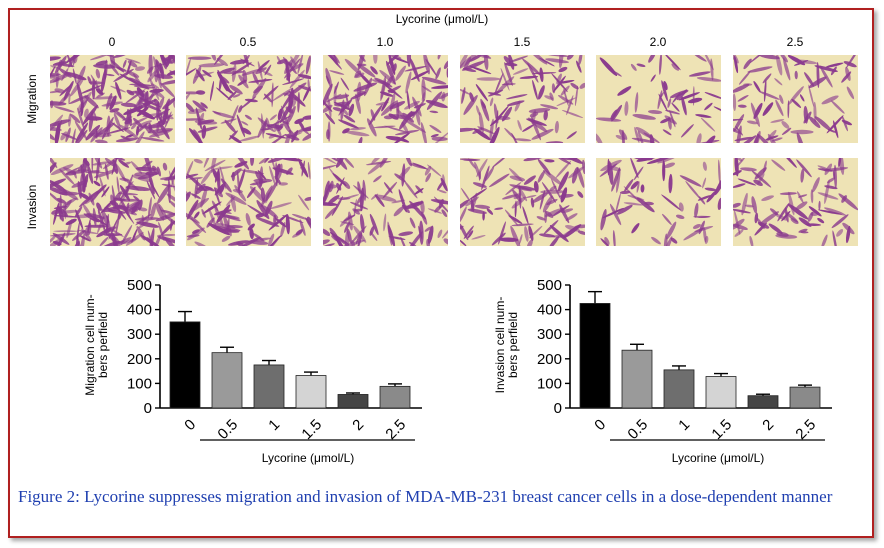  Describe the element at coordinates (248, 42) in the screenshot. I see `concentration-label-1: 0.5` at that location.